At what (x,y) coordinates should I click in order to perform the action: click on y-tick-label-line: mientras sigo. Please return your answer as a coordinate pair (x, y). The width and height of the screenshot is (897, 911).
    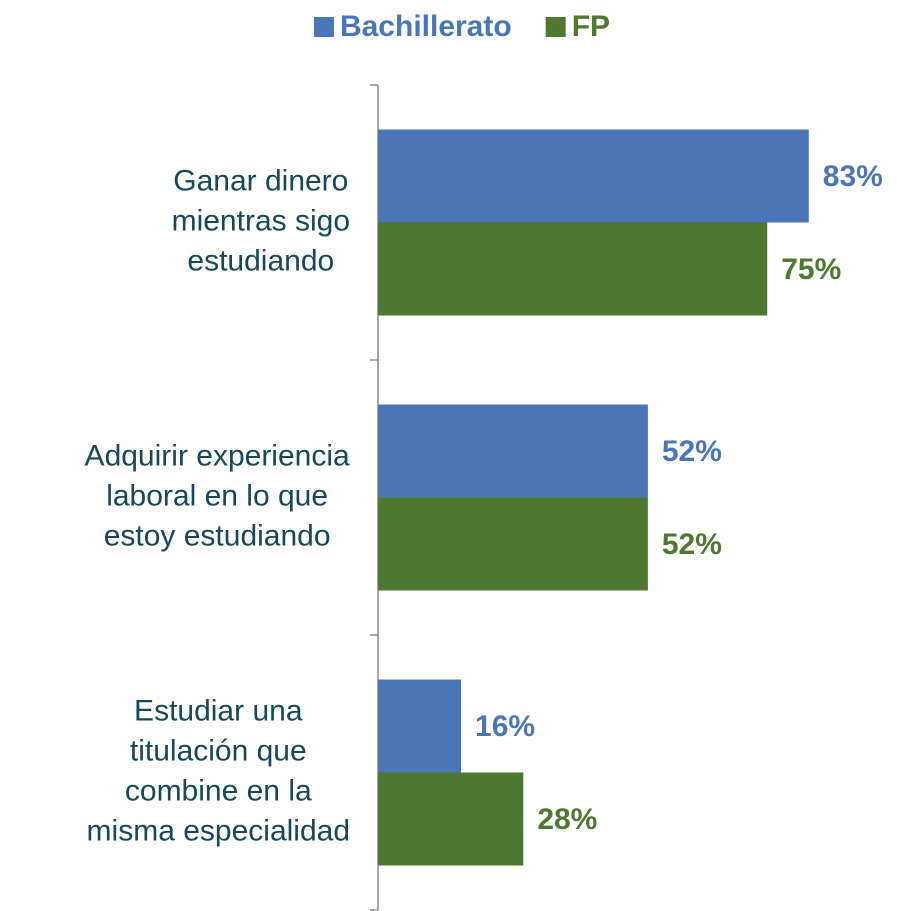
    Looking at the image, I should click on (261, 220).